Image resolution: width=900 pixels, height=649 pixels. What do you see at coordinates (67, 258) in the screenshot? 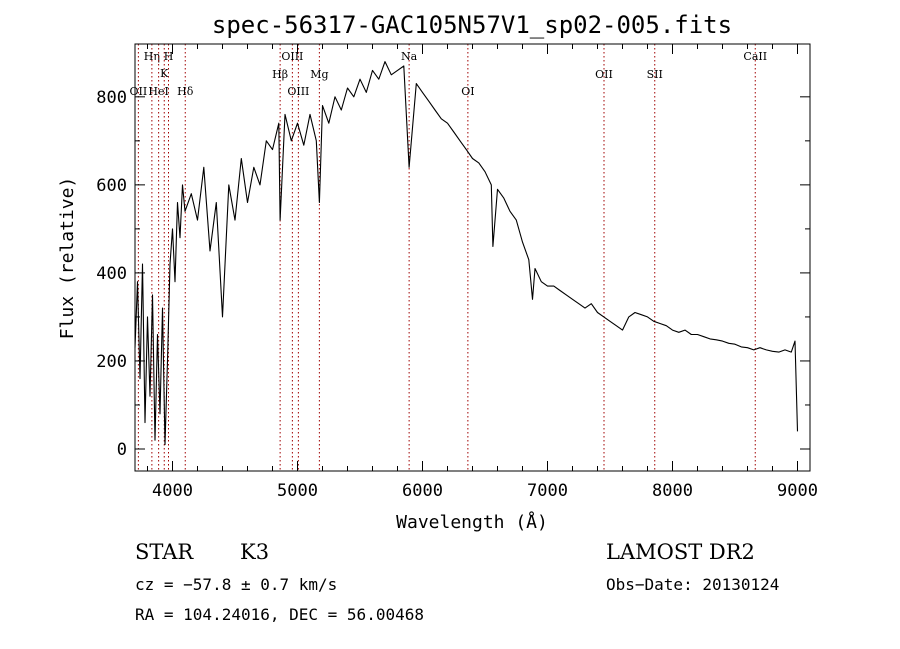
I see `y-axis-label: Flux (relative)` at bounding box center [67, 258].